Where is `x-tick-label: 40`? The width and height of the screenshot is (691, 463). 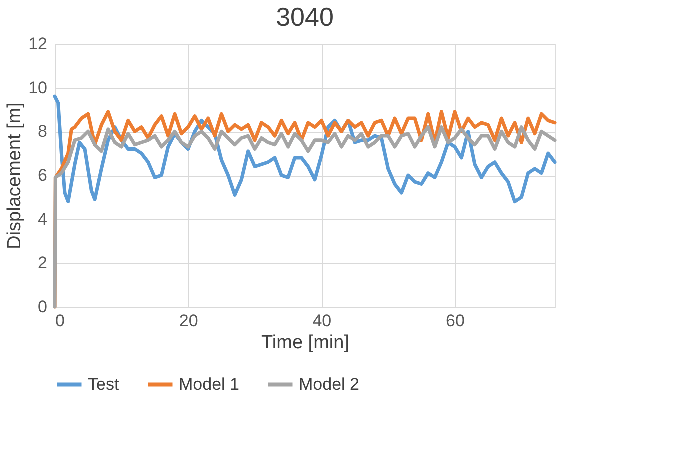 x-tick-label: 40 is located at coordinates (322, 321).